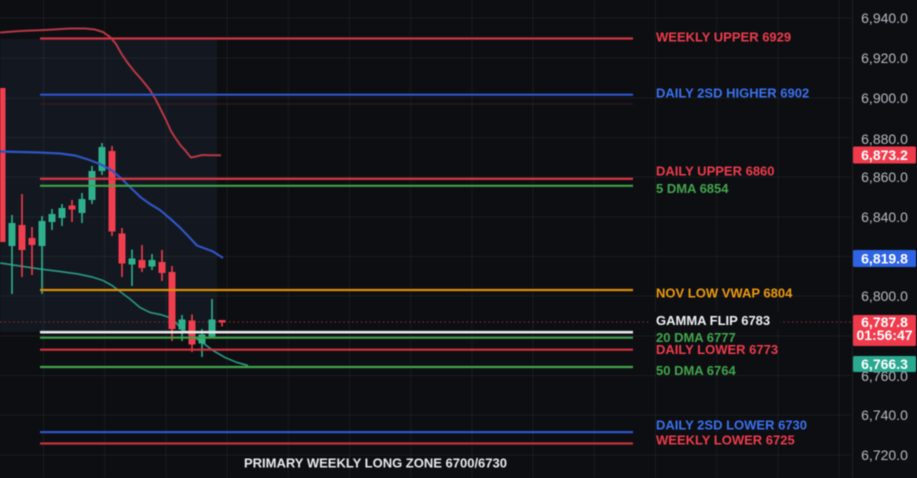 This screenshot has height=478, width=917. I want to click on svg-text: 50 DMA 6764, so click(696, 370).